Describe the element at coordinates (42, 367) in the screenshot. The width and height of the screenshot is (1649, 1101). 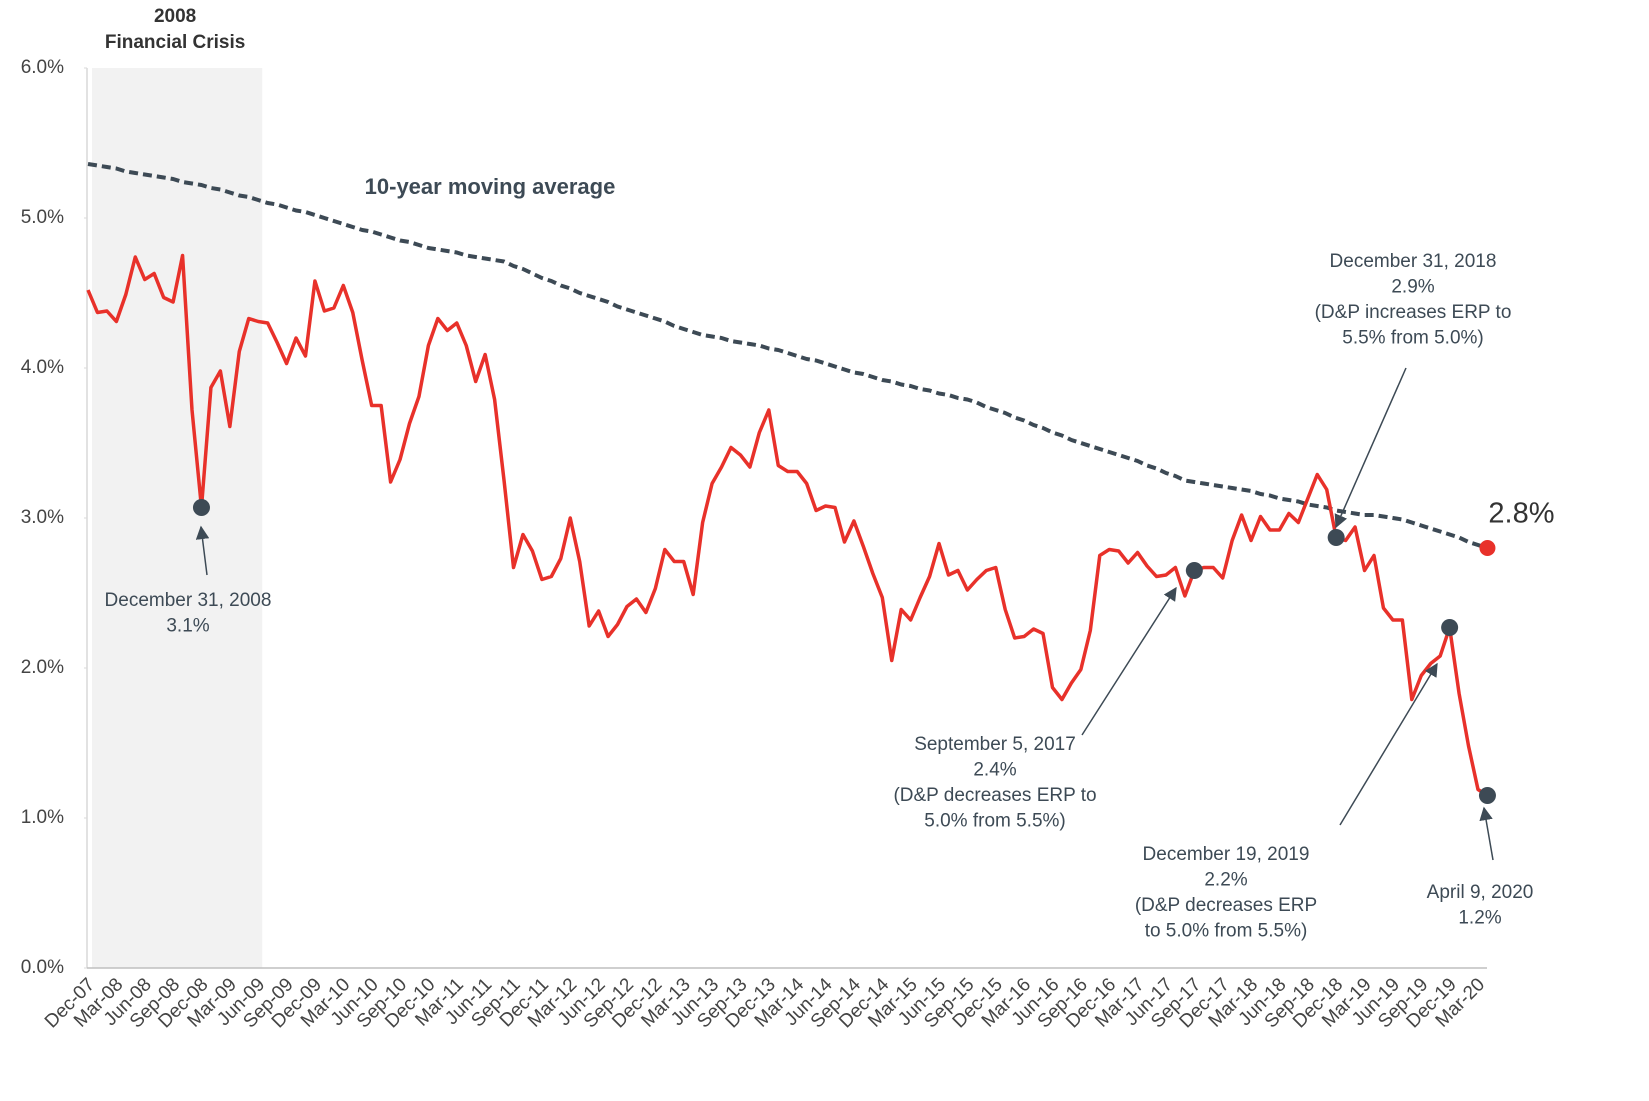
I see `y-tick-label: 4.0%` at that location.